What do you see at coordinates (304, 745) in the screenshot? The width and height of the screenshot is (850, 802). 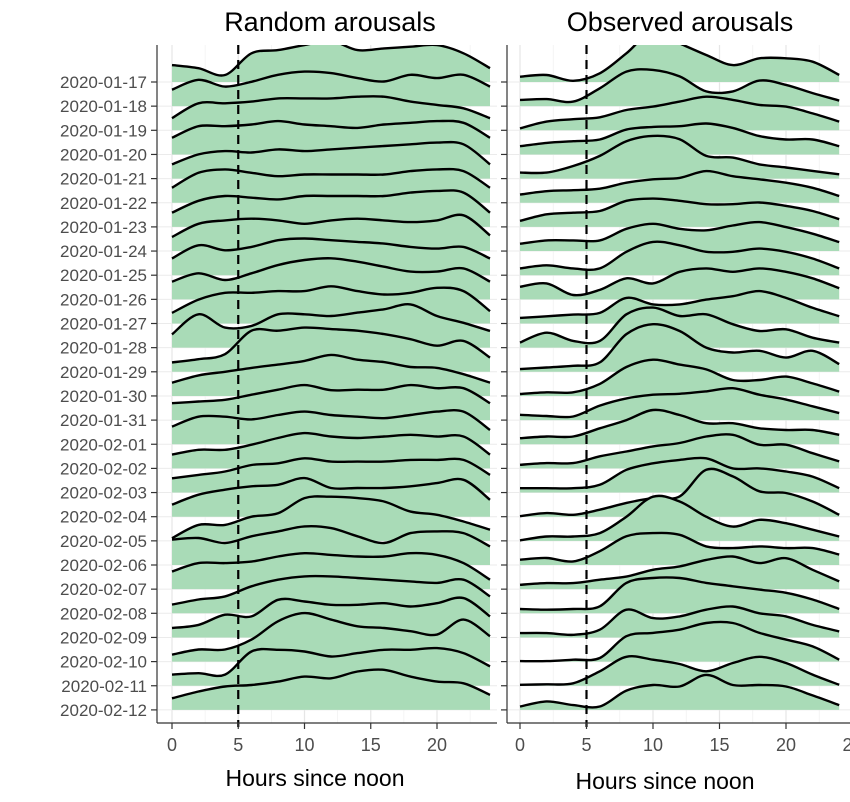 I see `x-tick-label: 10` at bounding box center [304, 745].